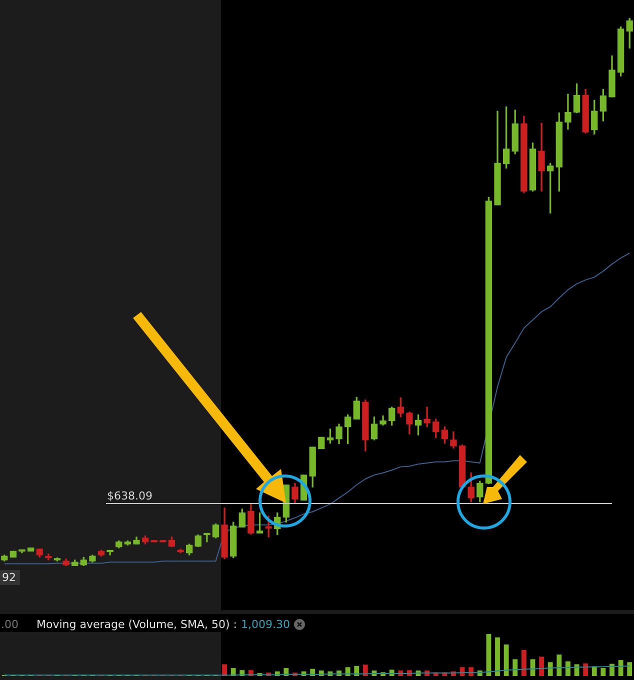 The width and height of the screenshot is (634, 680). What do you see at coordinates (9, 577) in the screenshot?
I see `text: 92` at bounding box center [9, 577].